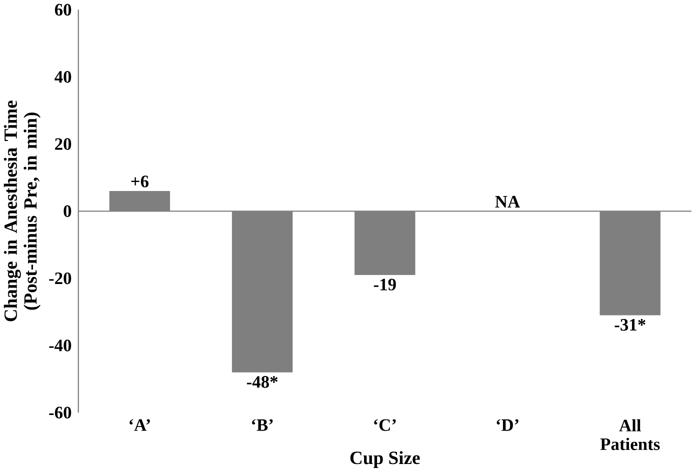  What do you see at coordinates (60, 346) in the screenshot?
I see `y-tick-label: -40` at bounding box center [60, 346].